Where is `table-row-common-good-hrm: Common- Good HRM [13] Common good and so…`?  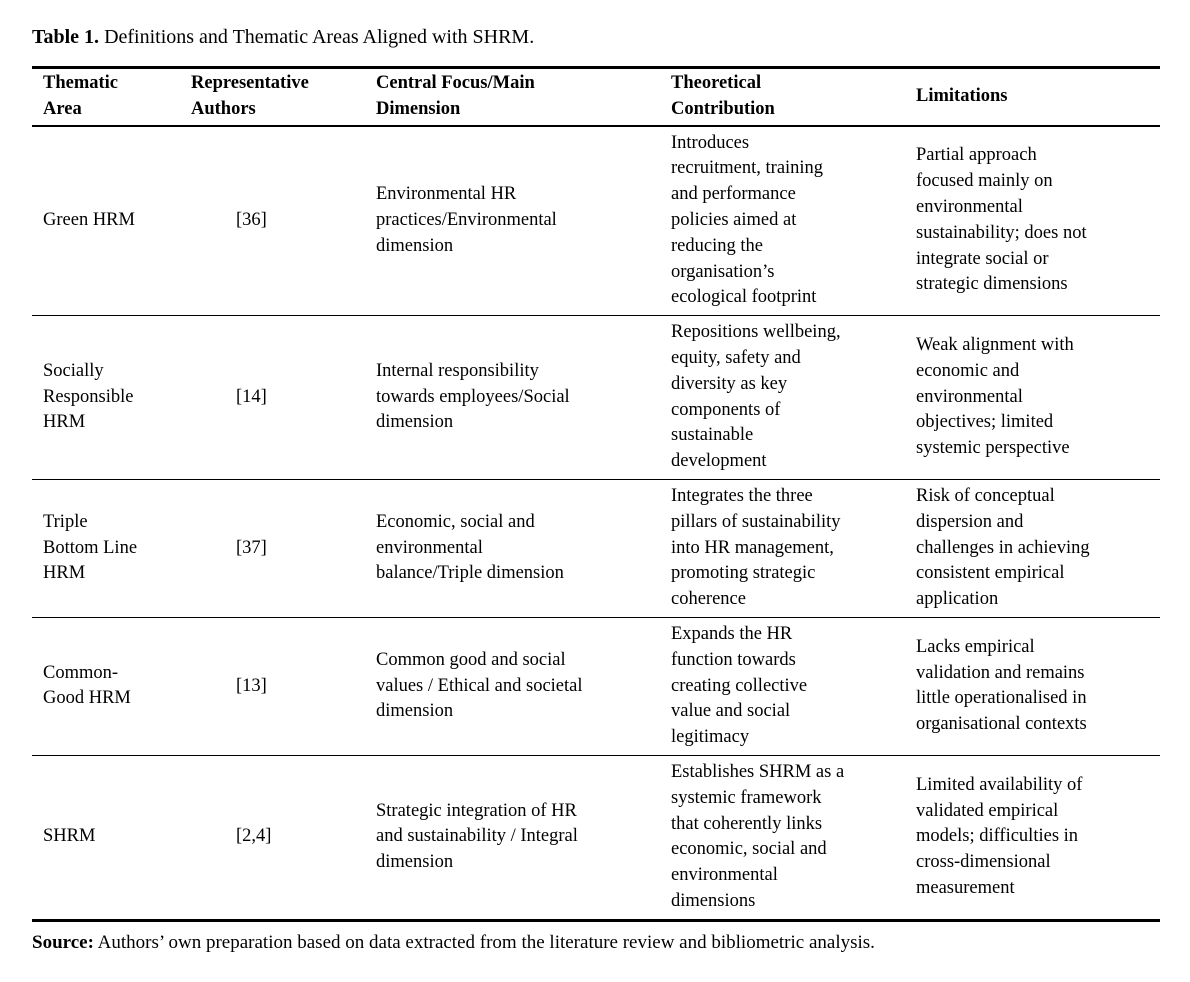
table-row-common-good-hrm: Common- Good HRM [13] Common good and so… is located at coordinates (596, 686).